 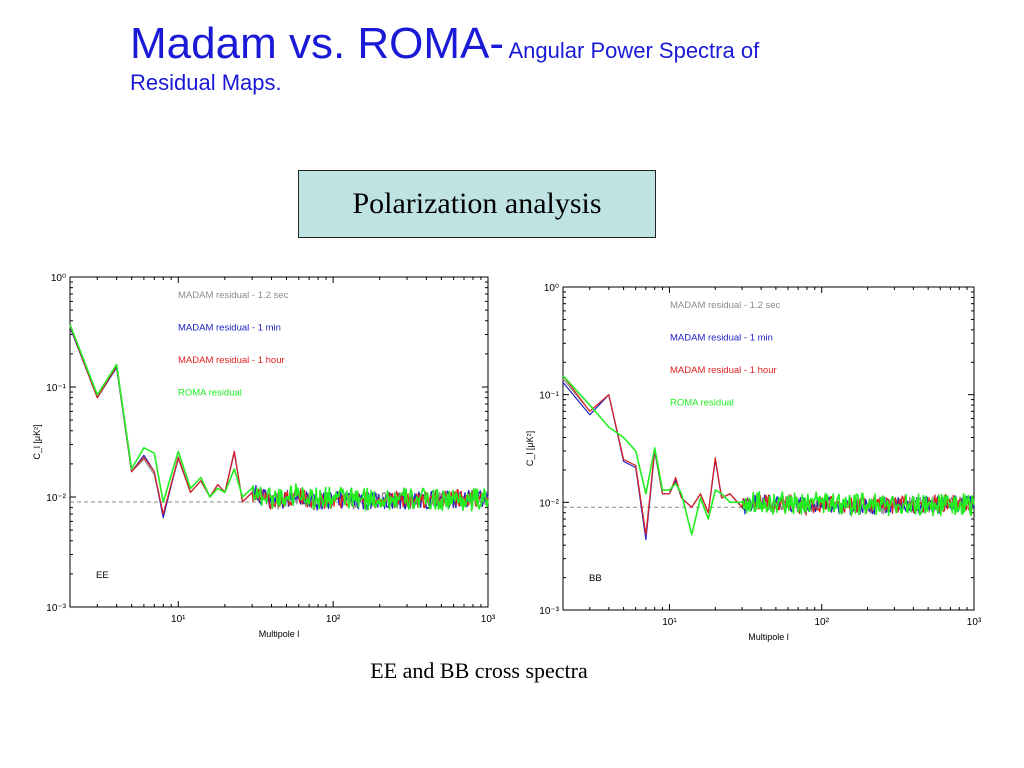 I want to click on polarization-analysis-box: Polarization analysis, so click(x=477, y=204).